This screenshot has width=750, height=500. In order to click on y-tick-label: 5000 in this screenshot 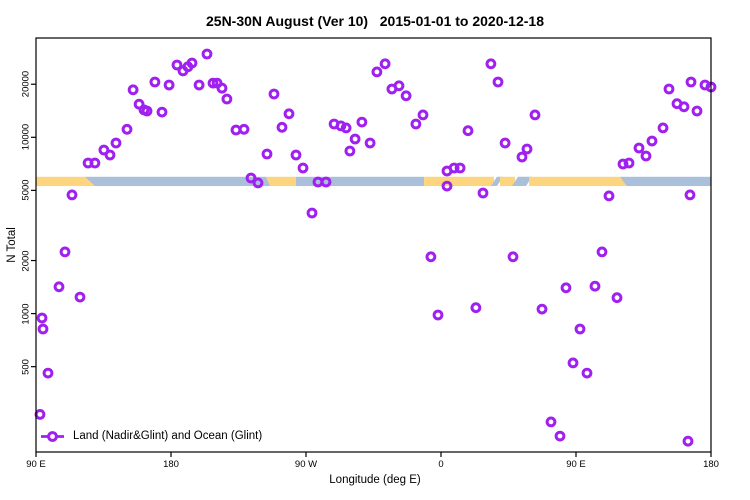, I will do `click(26, 190)`.